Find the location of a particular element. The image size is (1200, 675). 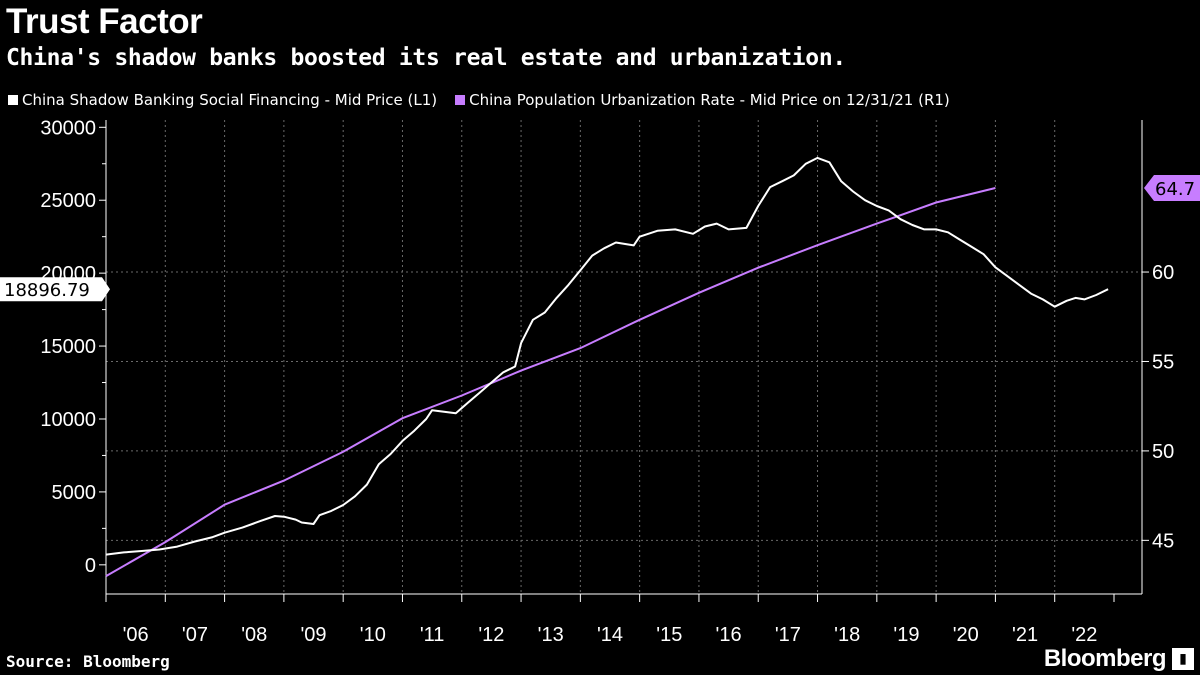

x-tick-label: '17 is located at coordinates (788, 635).